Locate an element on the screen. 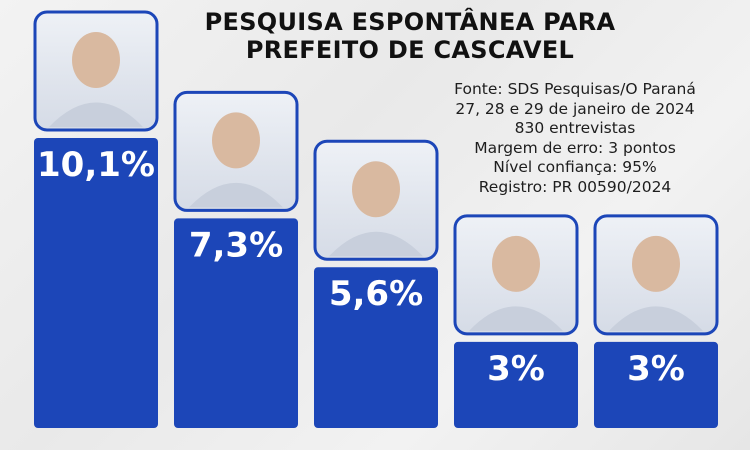 This screenshot has width=750, height=450. info-sample: 830 entrevistas is located at coordinates (575, 128).